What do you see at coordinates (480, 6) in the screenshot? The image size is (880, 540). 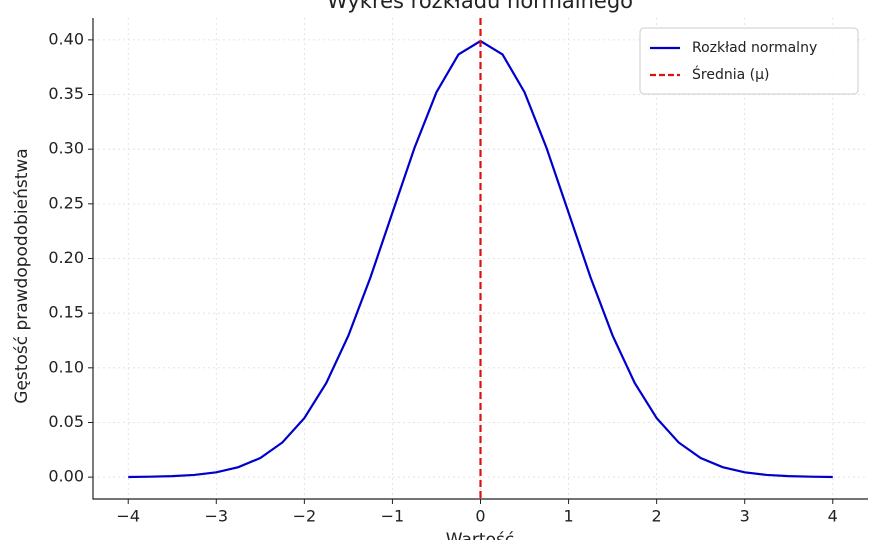 I see `chart-title: Wykres rozkładu normalnego` at bounding box center [480, 6].